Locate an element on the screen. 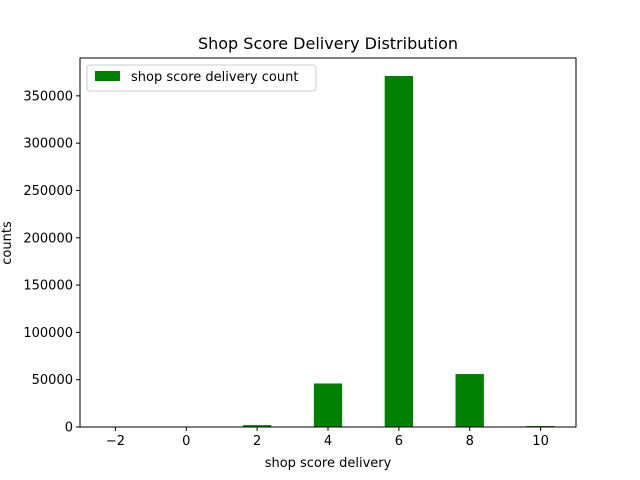  x-axis-ticks: −2 0 2 4 6 8 10 is located at coordinates (327, 438).